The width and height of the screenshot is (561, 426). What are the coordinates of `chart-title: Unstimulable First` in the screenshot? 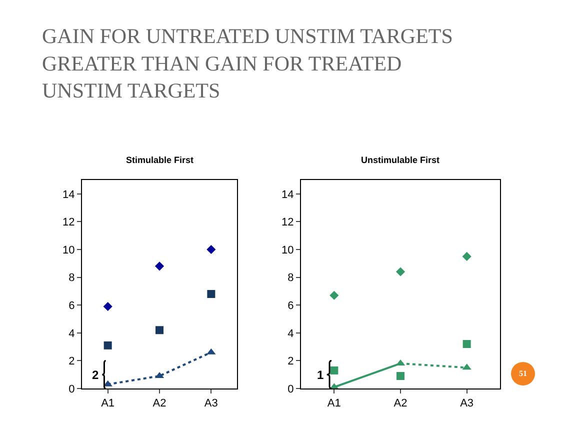 It's located at (400, 160).